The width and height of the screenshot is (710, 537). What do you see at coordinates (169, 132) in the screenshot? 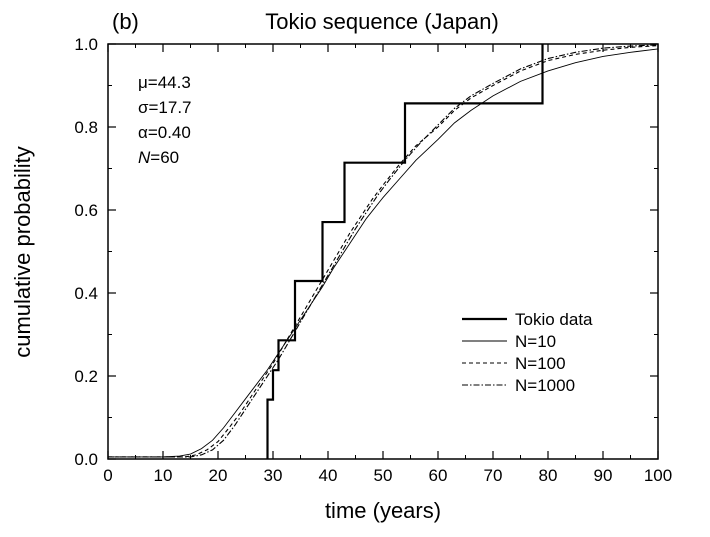
I see `param-value: =0.40` at bounding box center [169, 132].